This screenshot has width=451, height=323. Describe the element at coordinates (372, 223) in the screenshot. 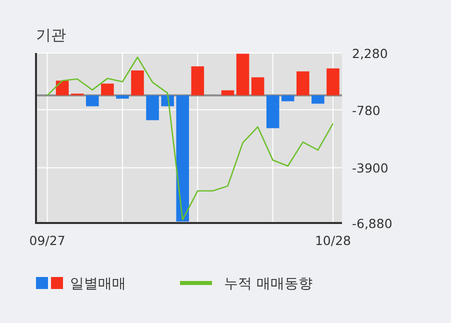

I see `ytick: -6,880` at that location.